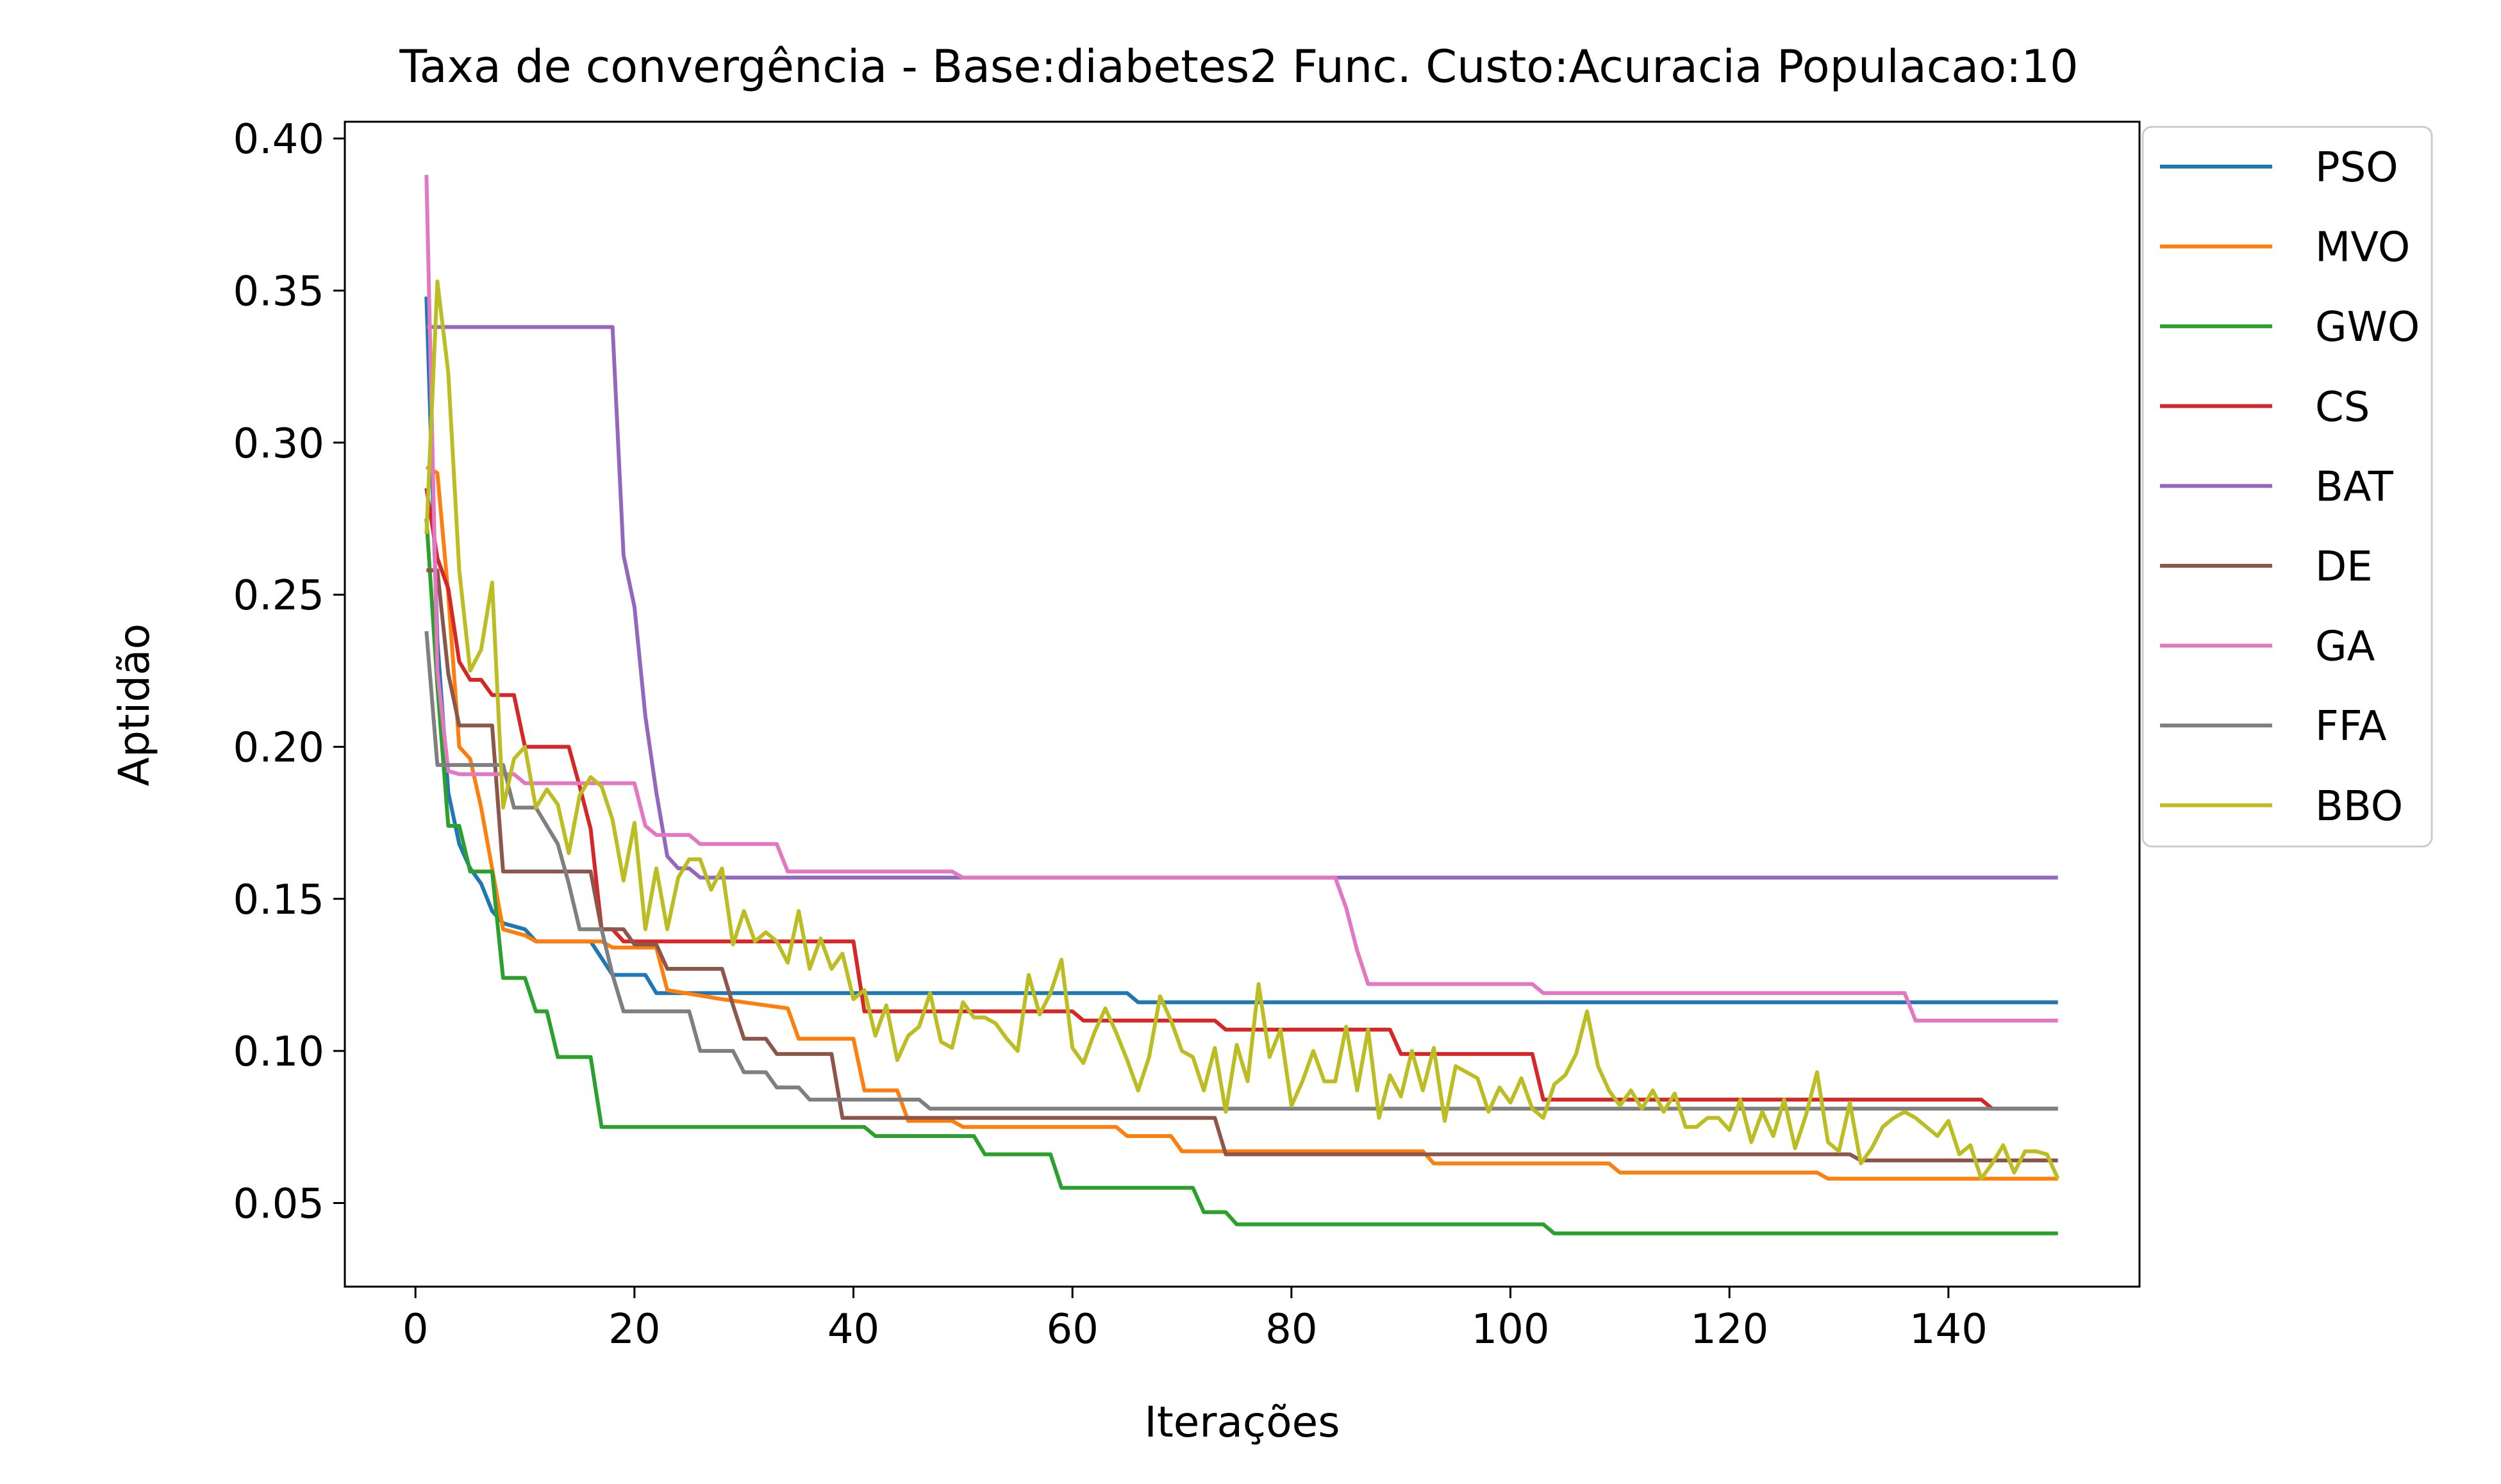  What do you see at coordinates (279, 291) in the screenshot?
I see `y-tick-label: 0.35` at bounding box center [279, 291].